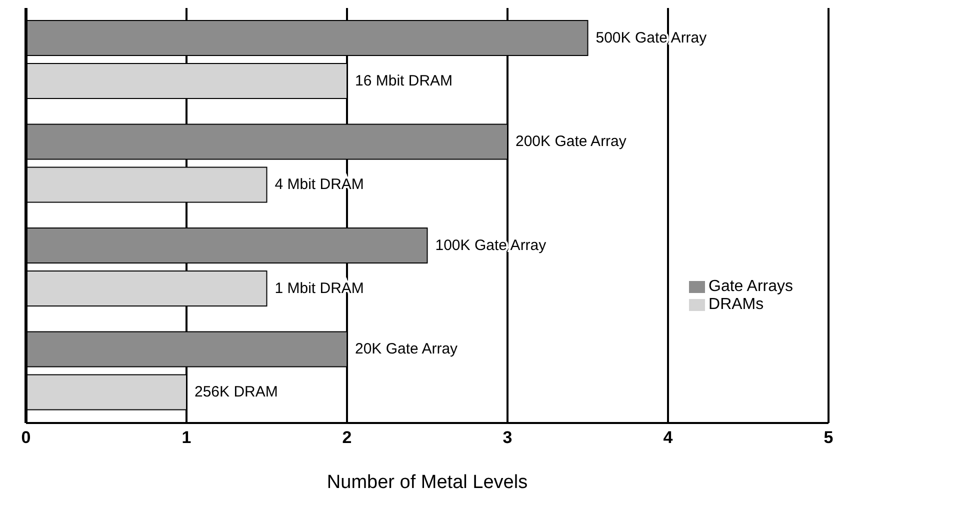 Image resolution: width=961 pixels, height=511 pixels. Describe the element at coordinates (26, 438) in the screenshot. I see `x-tick-label: 0` at that location.